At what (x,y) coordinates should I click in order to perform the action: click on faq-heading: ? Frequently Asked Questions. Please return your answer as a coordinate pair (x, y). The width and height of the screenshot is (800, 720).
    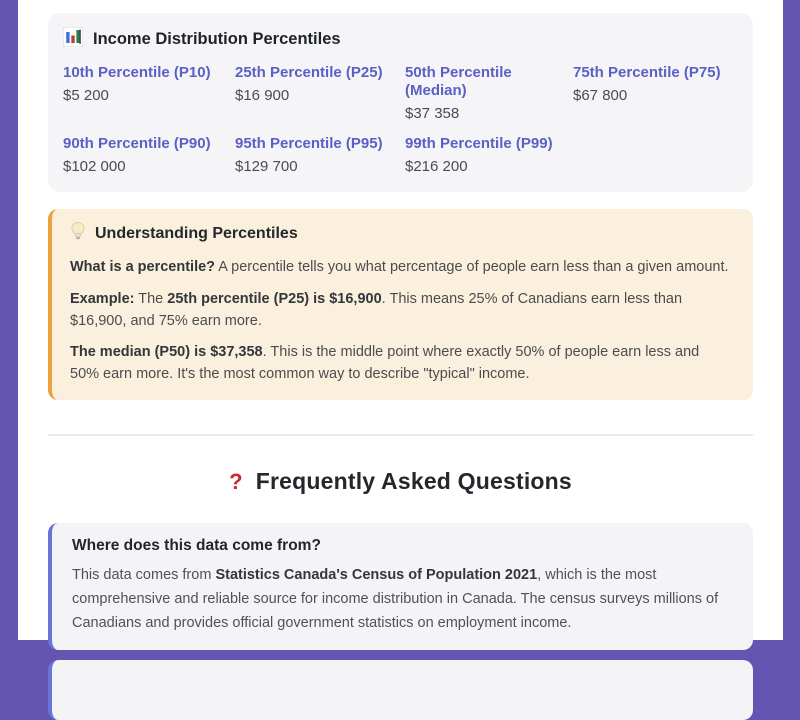
    Looking at the image, I should click on (400, 481).